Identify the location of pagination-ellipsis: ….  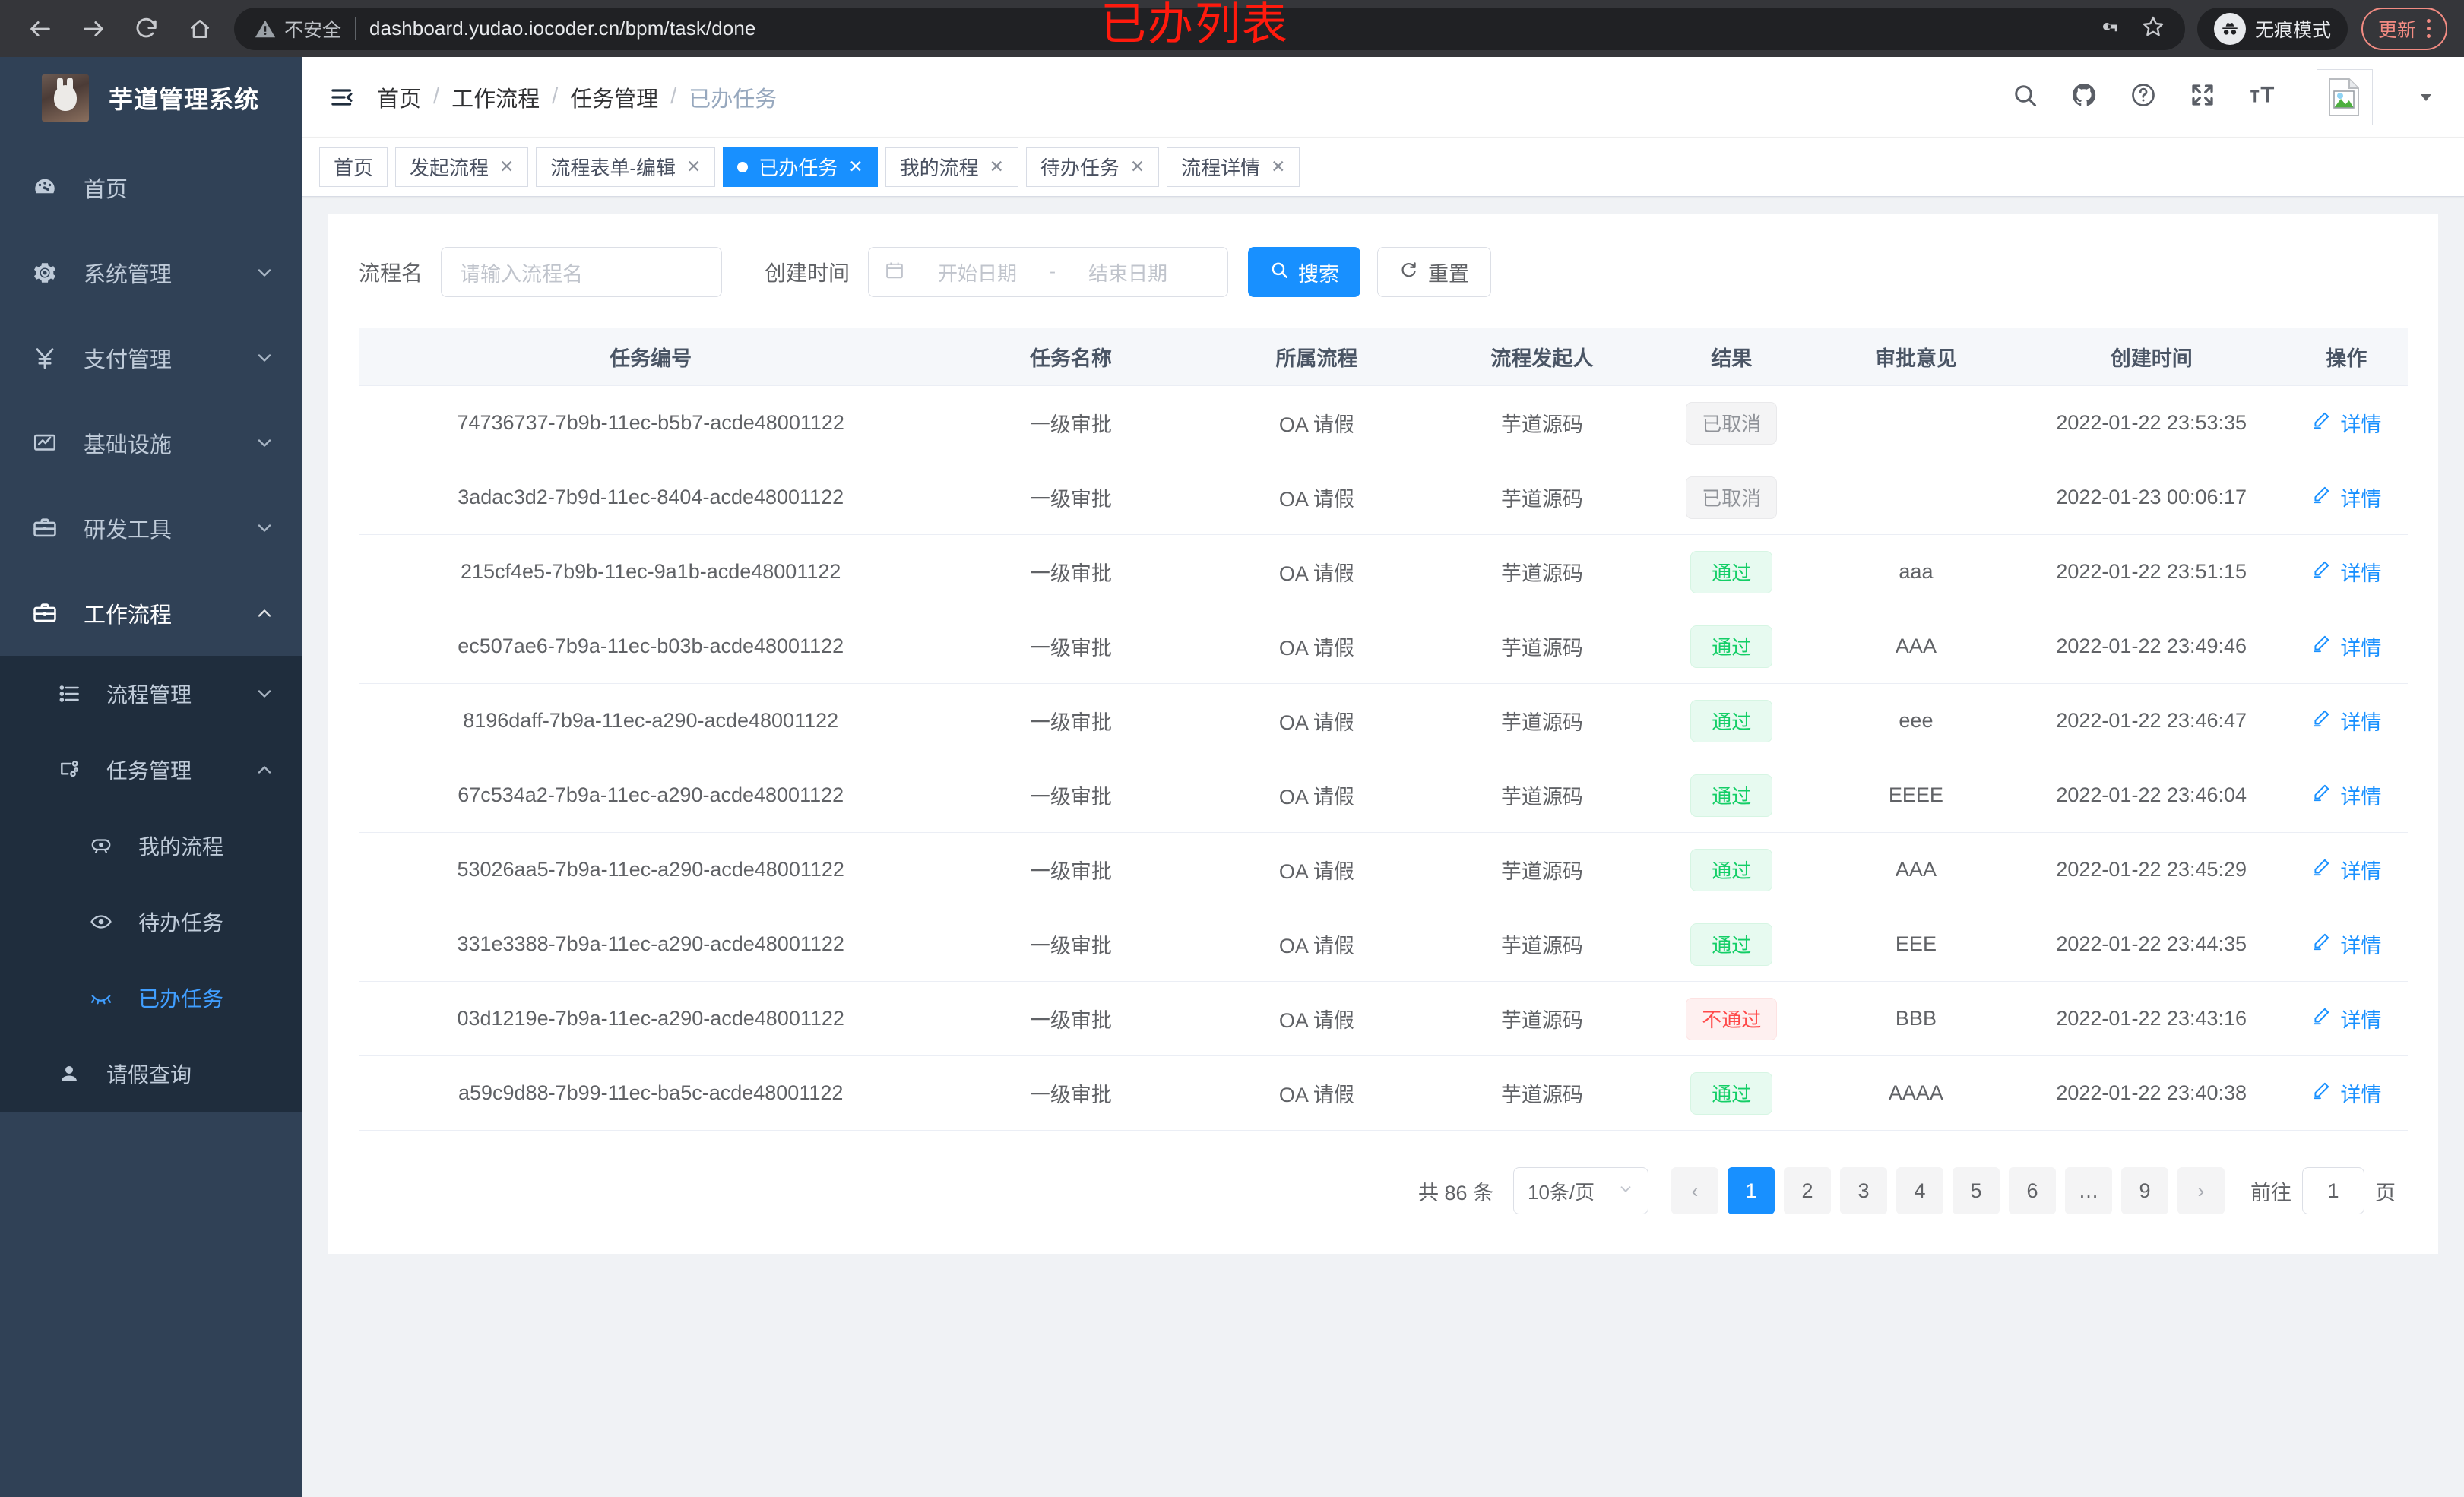
(2088, 1190).